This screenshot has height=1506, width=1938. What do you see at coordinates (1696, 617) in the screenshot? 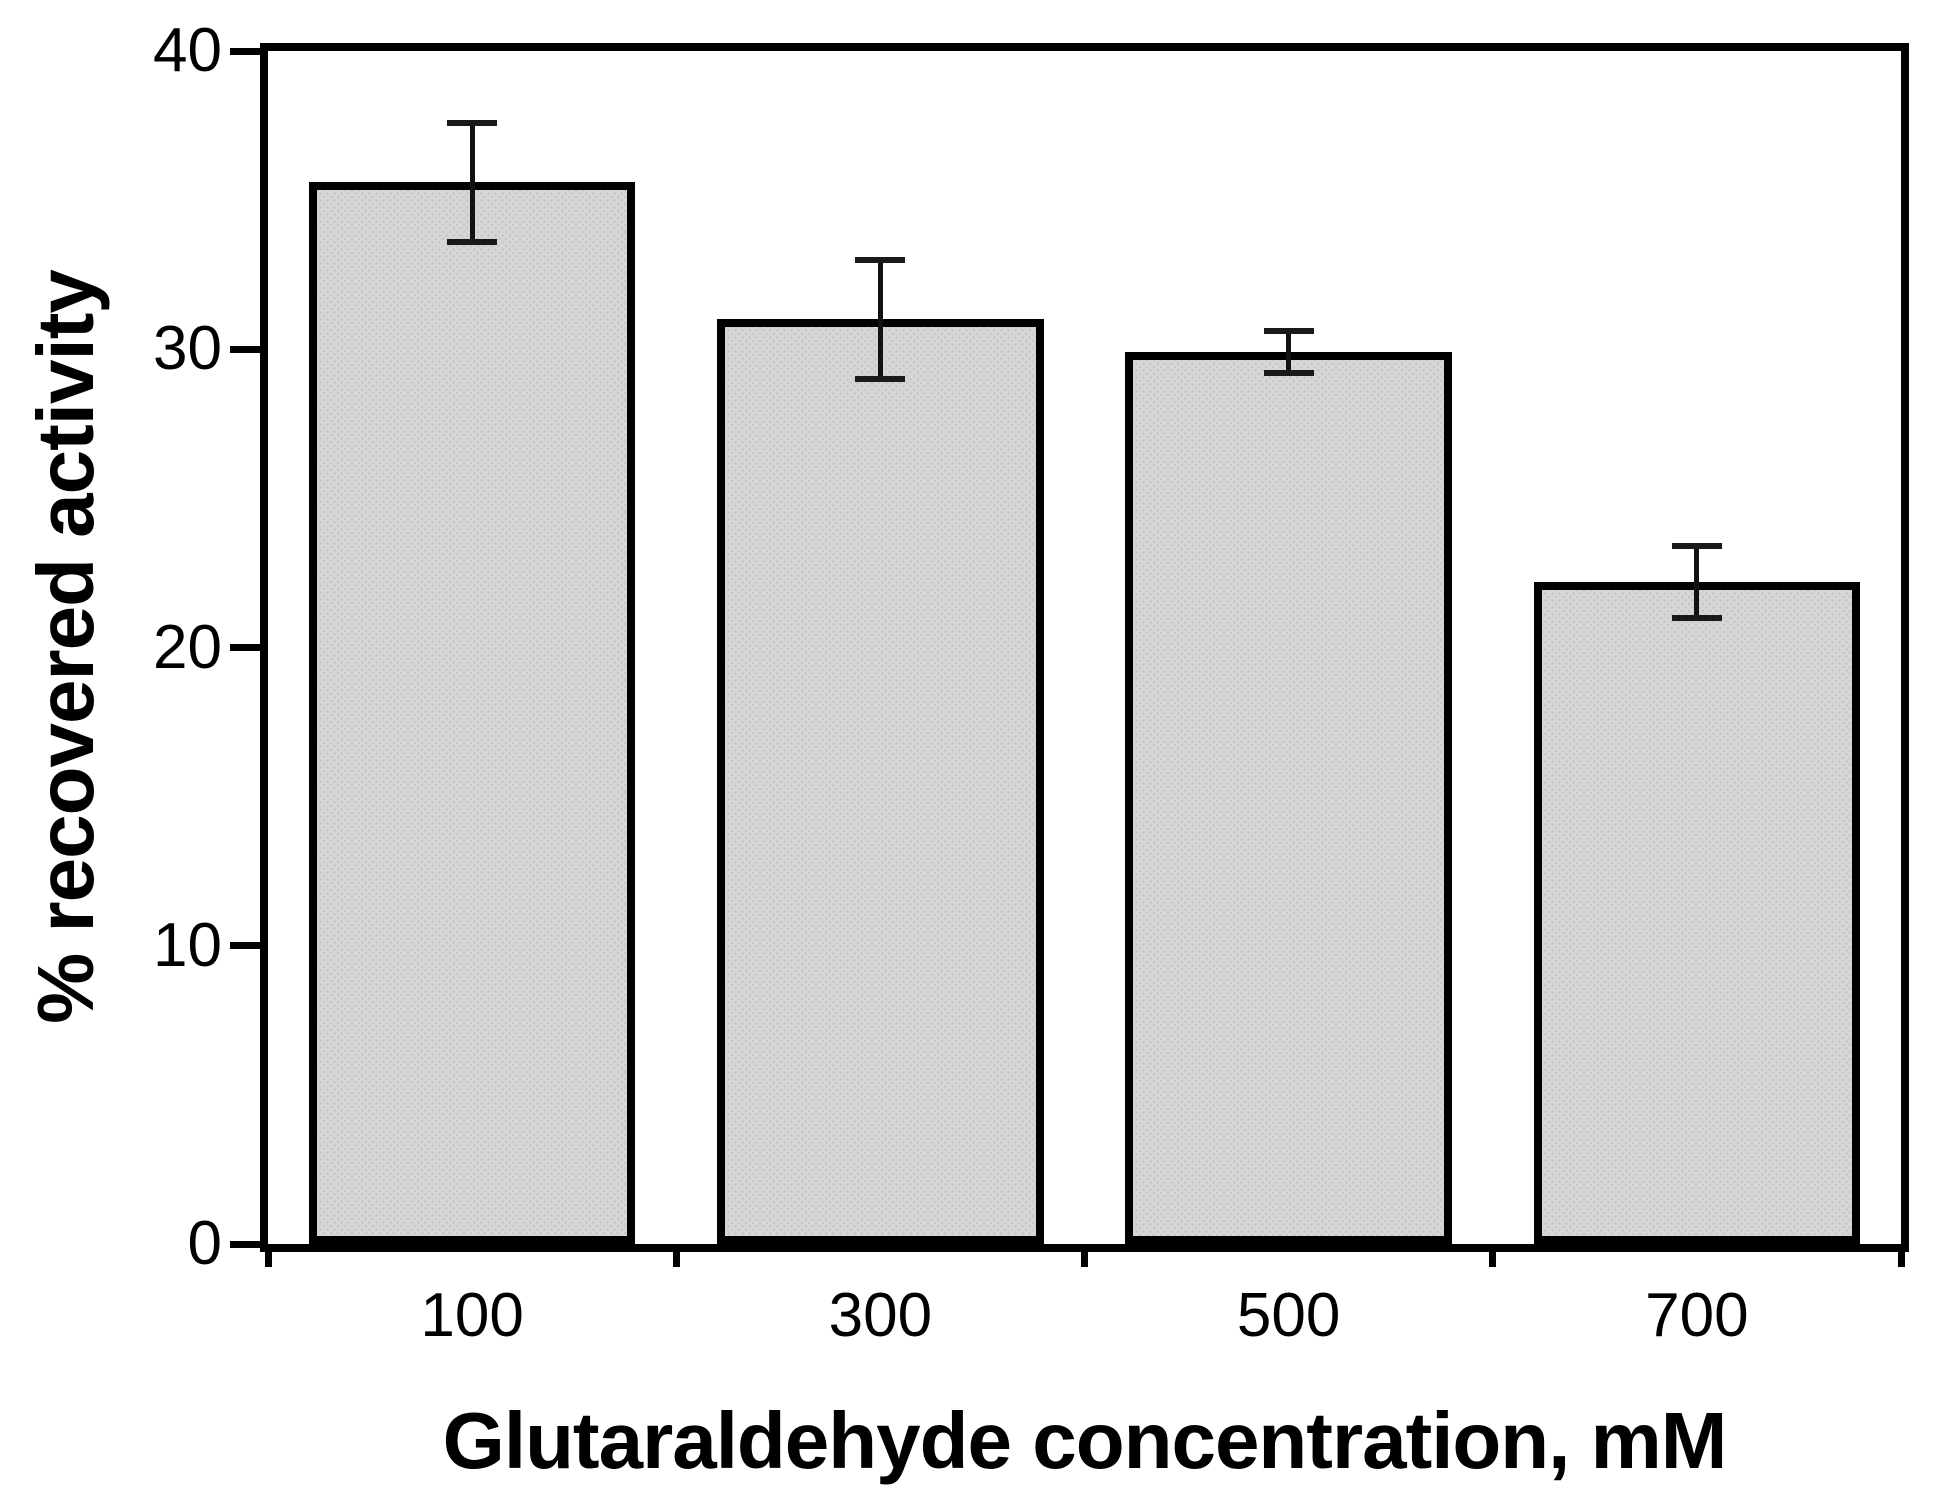
I see `error-bar-cap-bottom-700mM` at bounding box center [1696, 617].